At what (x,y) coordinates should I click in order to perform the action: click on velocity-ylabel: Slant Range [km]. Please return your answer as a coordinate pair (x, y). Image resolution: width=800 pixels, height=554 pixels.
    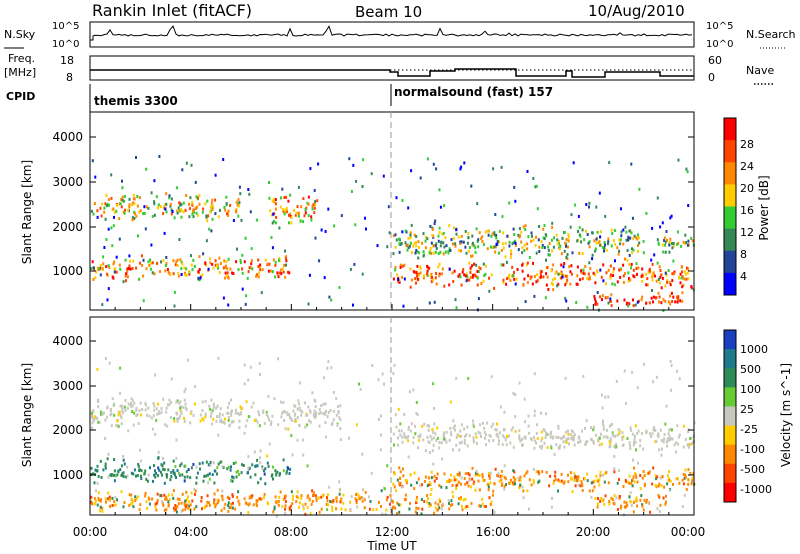
    Looking at the image, I should click on (27, 415).